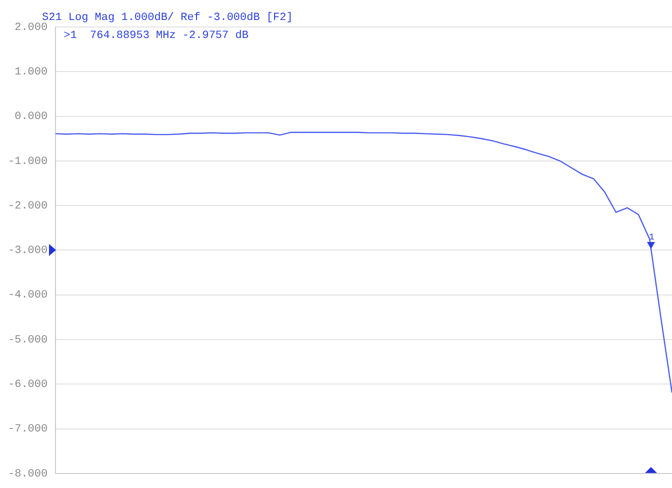 This screenshot has height=488, width=672. What do you see at coordinates (651, 237) in the screenshot?
I see `annotation: 1` at bounding box center [651, 237].